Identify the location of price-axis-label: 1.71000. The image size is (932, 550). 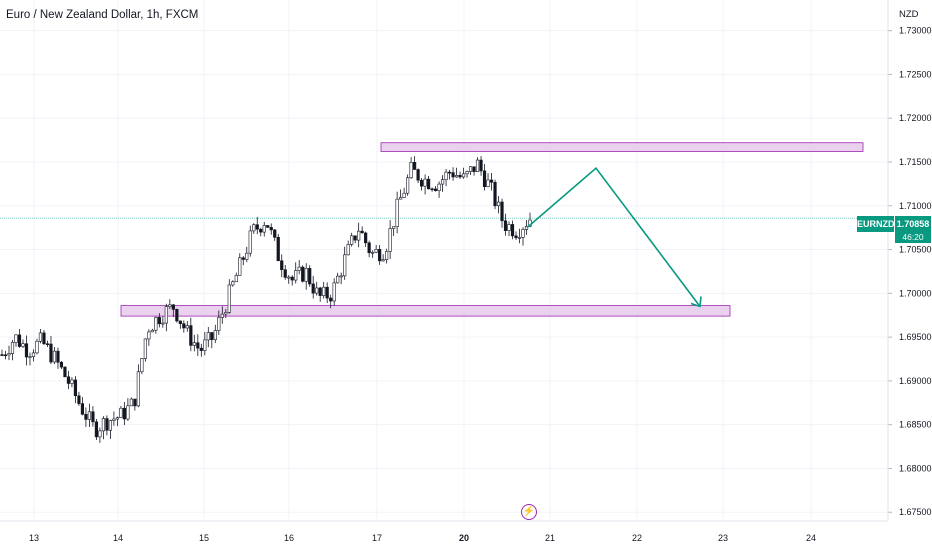
(915, 206).